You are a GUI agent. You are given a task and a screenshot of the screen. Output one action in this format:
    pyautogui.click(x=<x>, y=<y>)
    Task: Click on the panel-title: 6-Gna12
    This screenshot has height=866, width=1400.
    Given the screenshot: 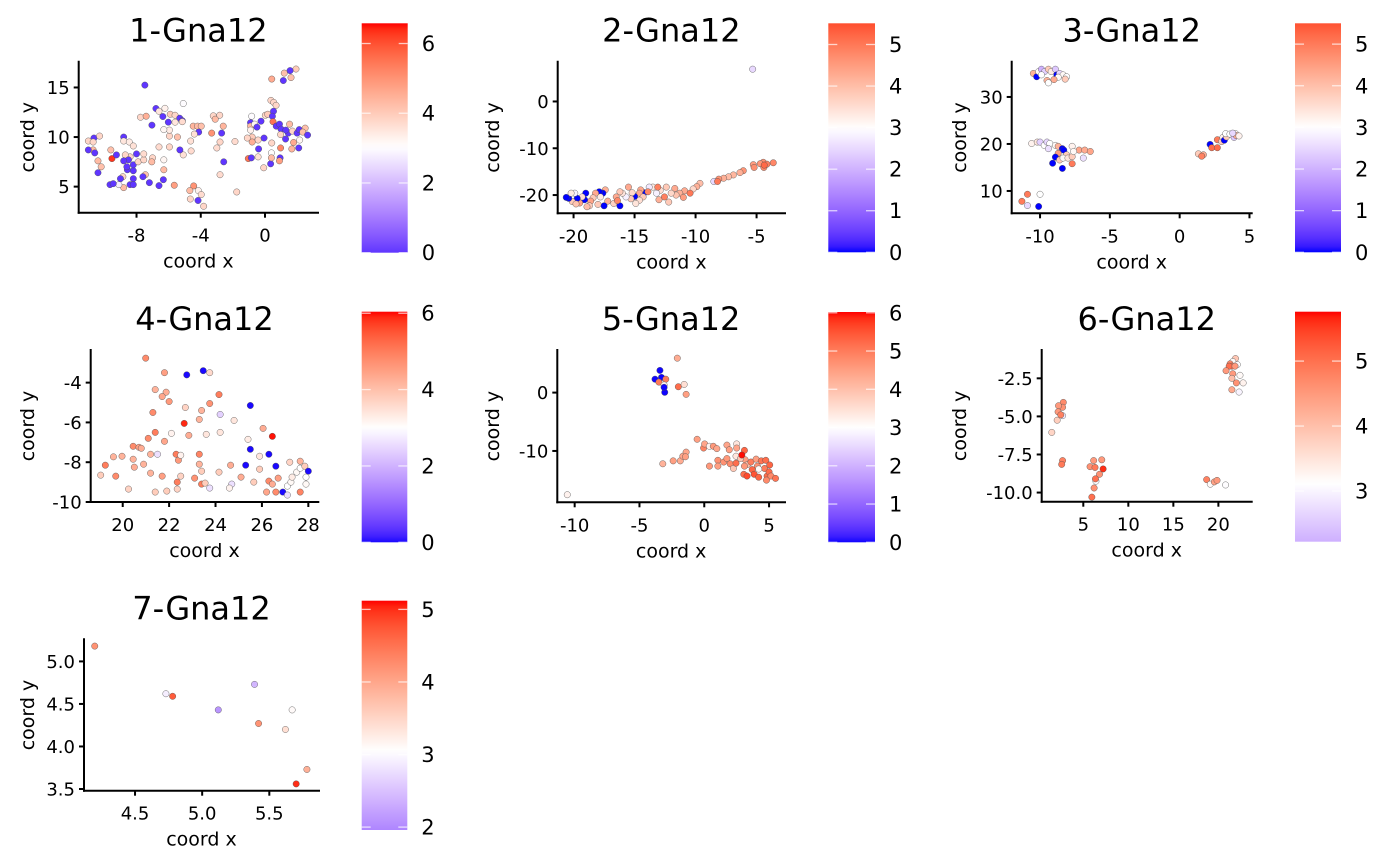 What is the action you would take?
    pyautogui.click(x=1146, y=319)
    